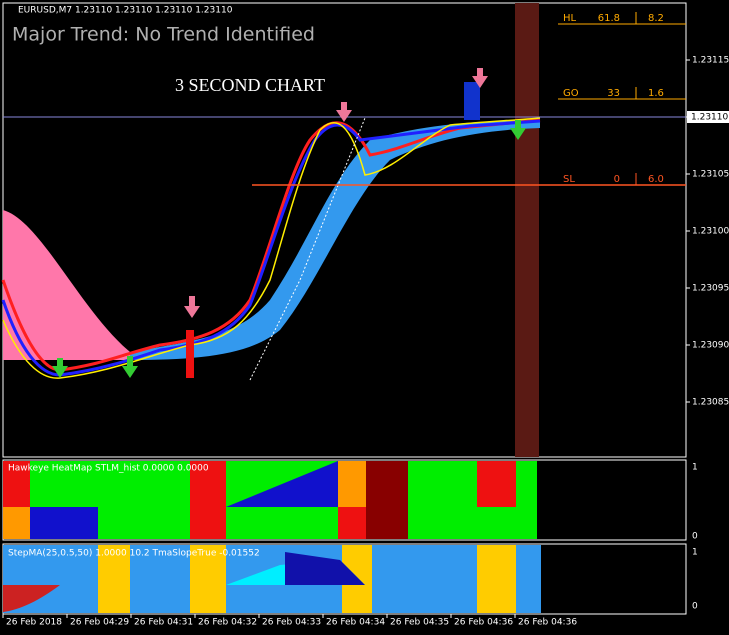 Image resolution: width=729 pixels, height=635 pixels. I want to click on current-price: 1.23110, so click(709, 118).